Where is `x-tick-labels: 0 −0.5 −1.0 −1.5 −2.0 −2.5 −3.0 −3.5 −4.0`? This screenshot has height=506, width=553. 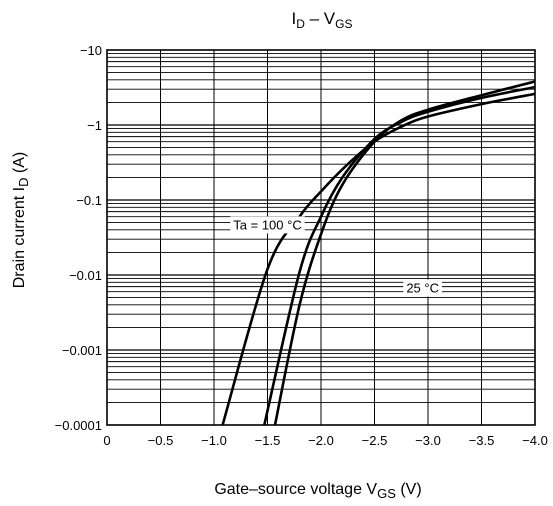 x-tick-labels: 0 −0.5 −1.0 −1.5 −2.0 −2.5 −3.0 −3.5 −4.0 is located at coordinates (325, 440).